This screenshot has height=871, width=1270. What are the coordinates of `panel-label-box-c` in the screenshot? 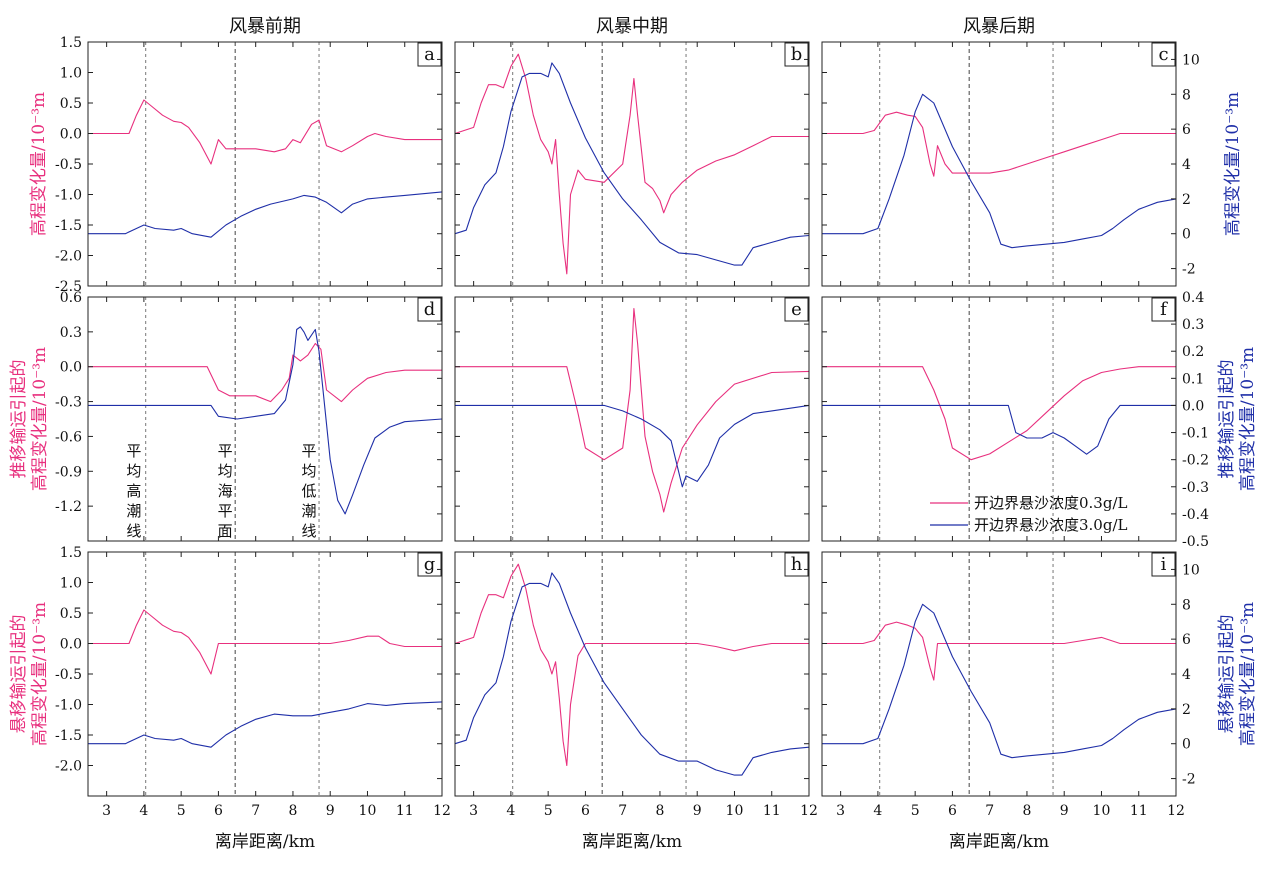 It's located at (1163, 54).